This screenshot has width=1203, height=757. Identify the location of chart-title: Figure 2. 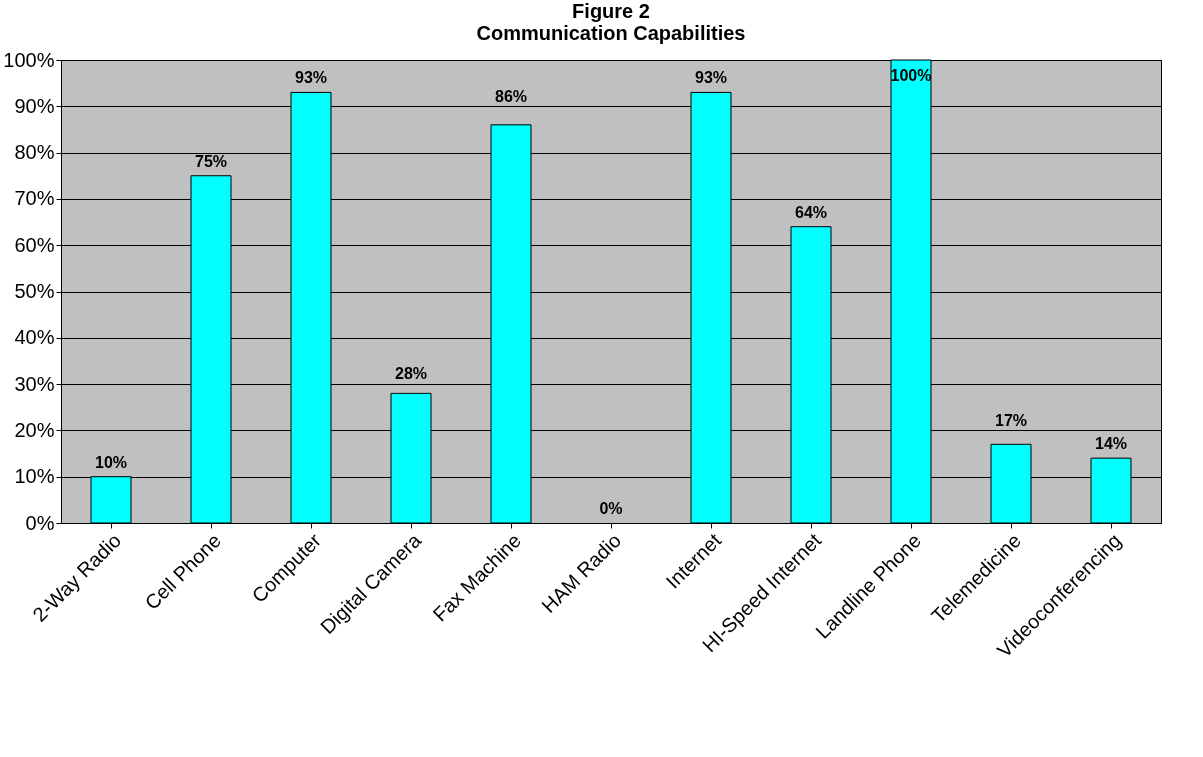
(611, 11).